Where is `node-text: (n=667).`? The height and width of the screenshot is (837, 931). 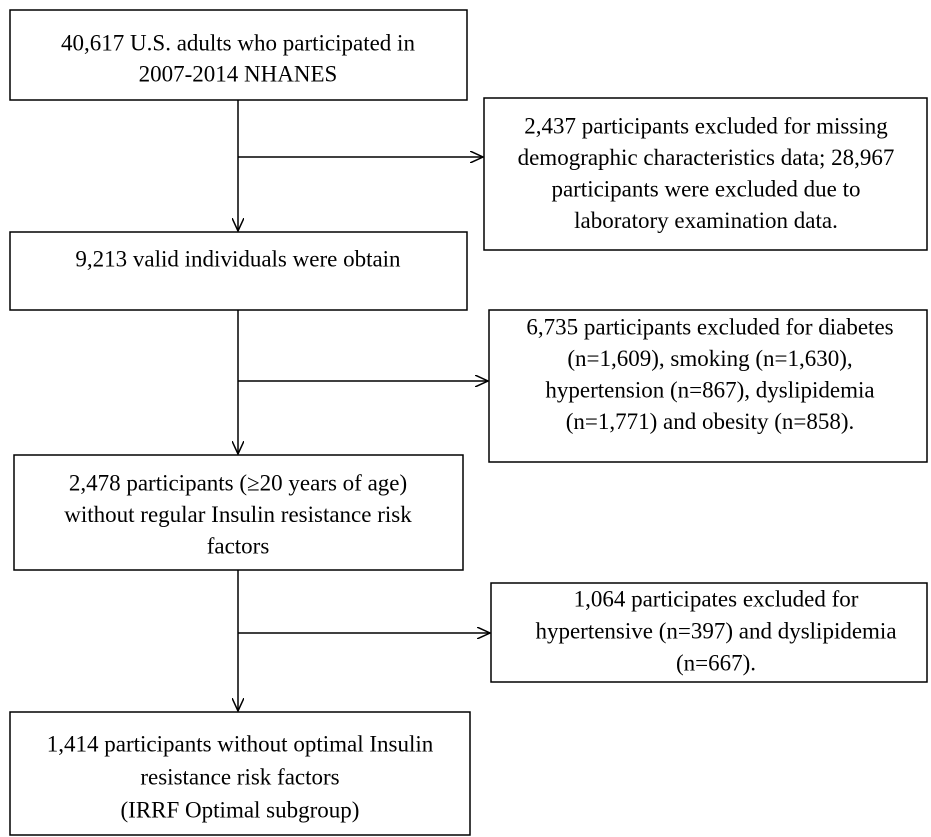 node-text: (n=667). is located at coordinates (716, 662).